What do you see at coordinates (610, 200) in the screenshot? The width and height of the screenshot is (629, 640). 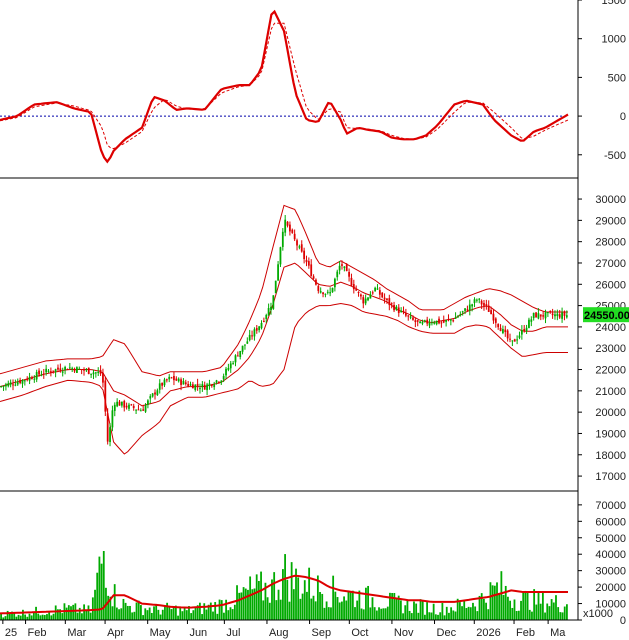 I see `price-tick-label: 30000` at bounding box center [610, 200].